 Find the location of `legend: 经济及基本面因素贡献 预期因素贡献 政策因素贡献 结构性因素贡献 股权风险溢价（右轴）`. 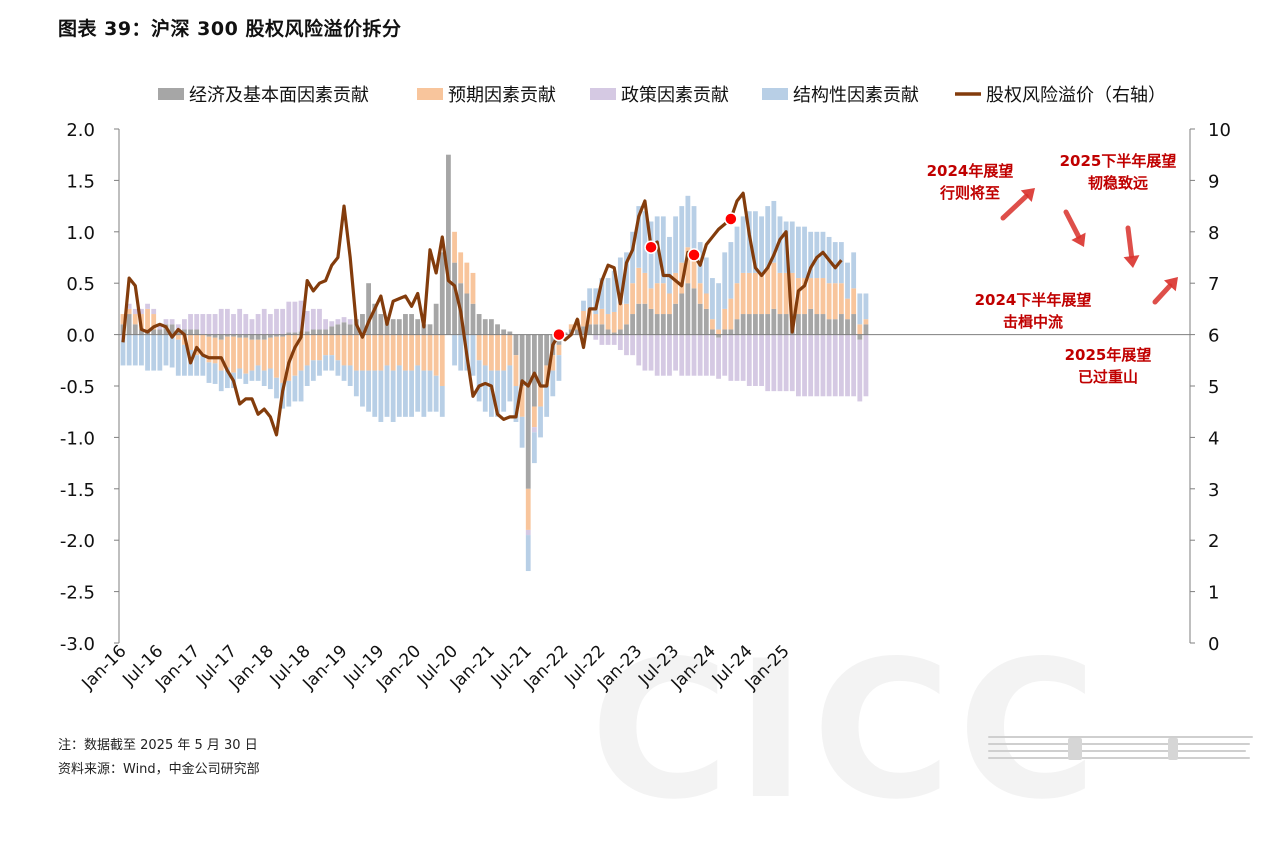

legend: 经济及基本面因素贡献 预期因素贡献 政策因素贡献 结构性因素贡献 股权风险溢价（右轴） is located at coordinates (662, 95).